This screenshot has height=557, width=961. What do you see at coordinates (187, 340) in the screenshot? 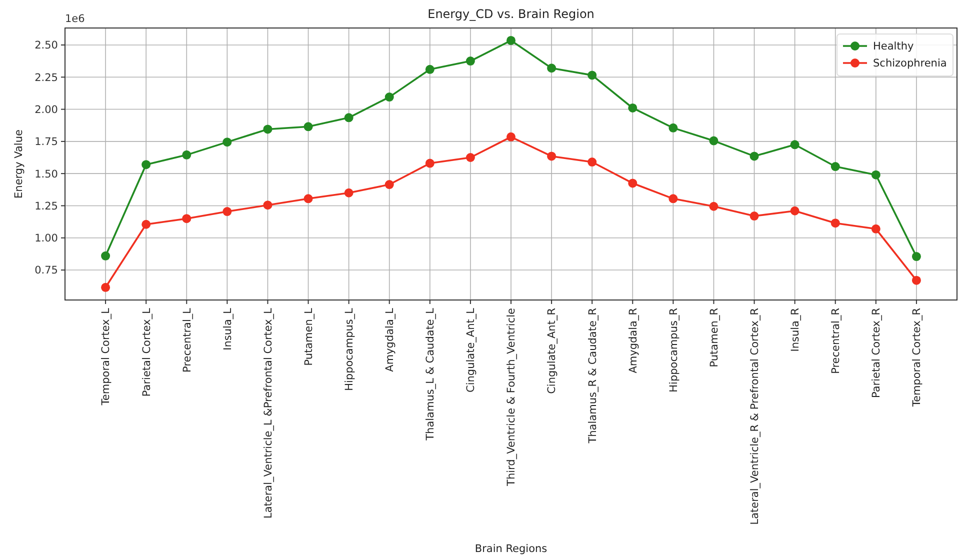
I see `x-tick-label: Precentral_L` at bounding box center [187, 340].